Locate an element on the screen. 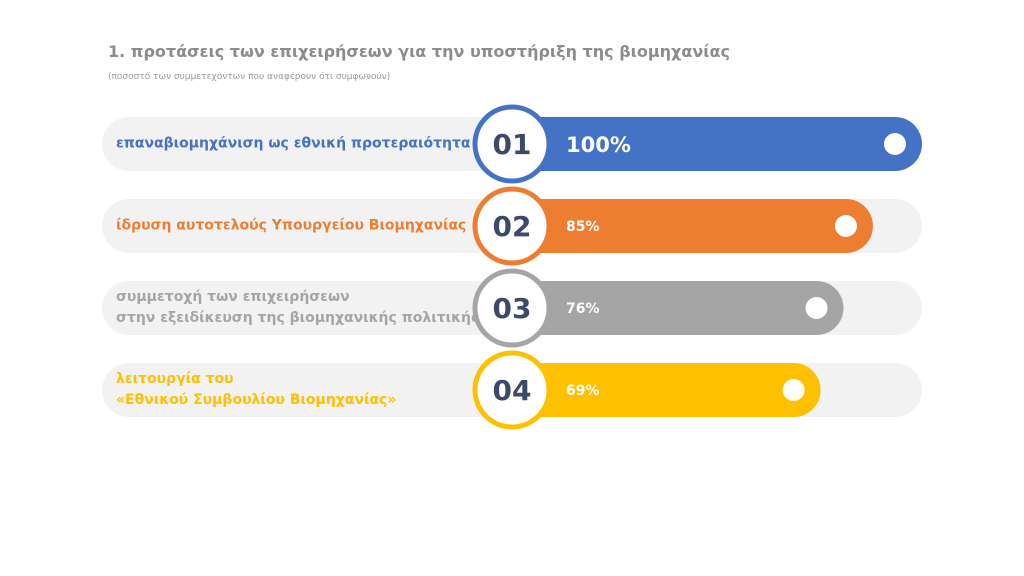  number-label: 01 is located at coordinates (512, 144).